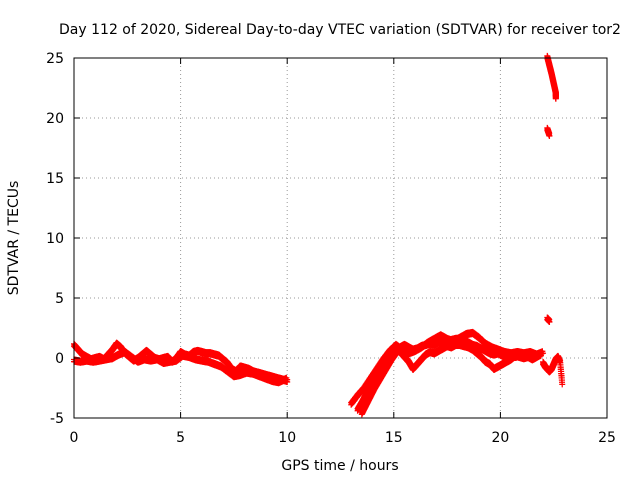 The height and width of the screenshot is (480, 640). Describe the element at coordinates (339, 466) in the screenshot. I see `x-axis-label: GPS time / hours` at that location.